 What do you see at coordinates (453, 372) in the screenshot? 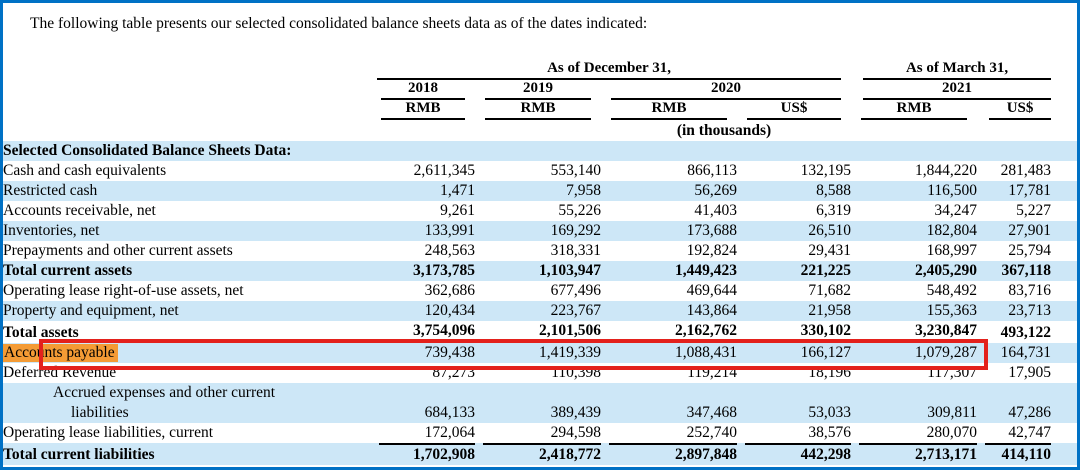
I see `cell-value: 87,273` at bounding box center [453, 372].